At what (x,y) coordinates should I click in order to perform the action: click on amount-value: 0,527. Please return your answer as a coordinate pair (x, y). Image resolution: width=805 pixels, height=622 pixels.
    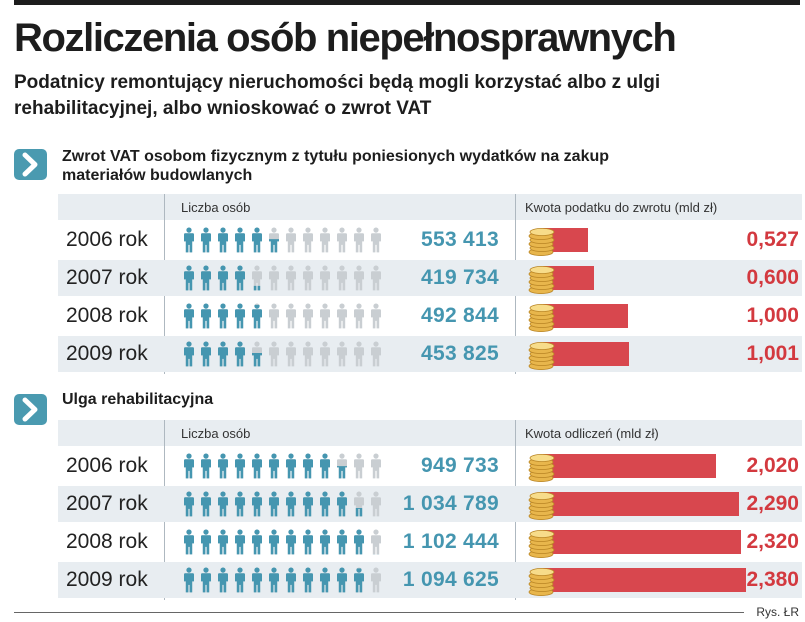
    Looking at the image, I should click on (772, 239).